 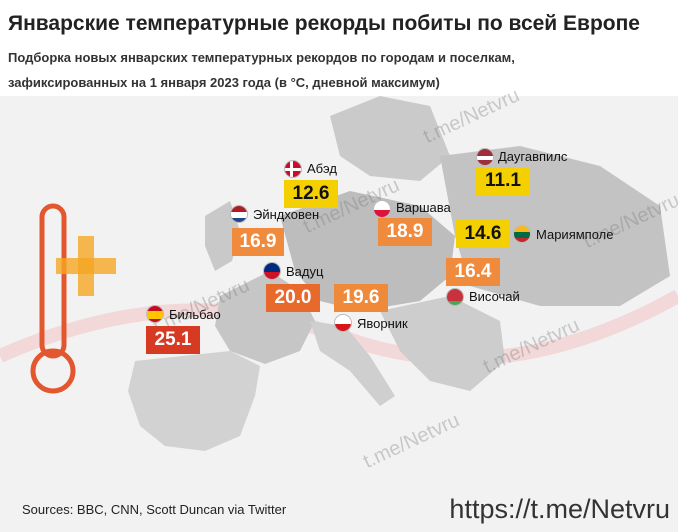 What do you see at coordinates (343, 323) in the screenshot?
I see `flag-czechia-icon` at bounding box center [343, 323].